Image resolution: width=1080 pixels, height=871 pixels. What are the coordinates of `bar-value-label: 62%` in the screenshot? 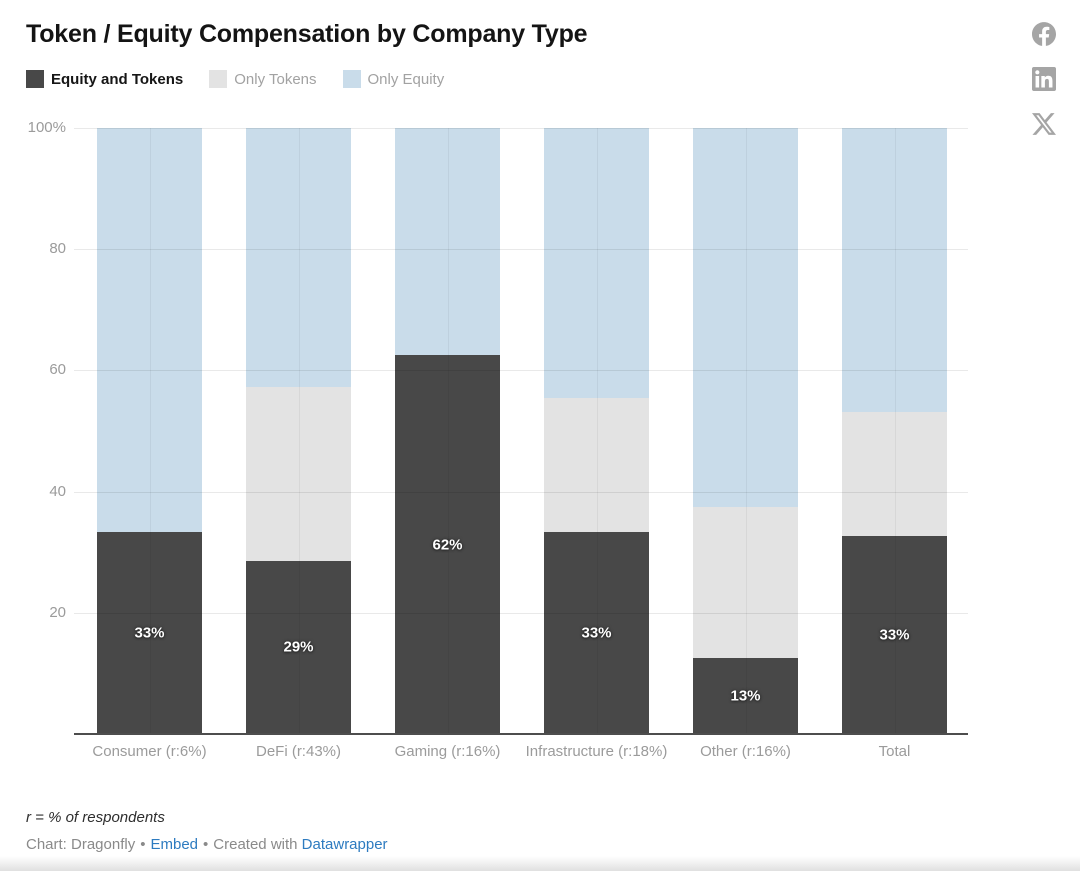 It's located at (447, 545).